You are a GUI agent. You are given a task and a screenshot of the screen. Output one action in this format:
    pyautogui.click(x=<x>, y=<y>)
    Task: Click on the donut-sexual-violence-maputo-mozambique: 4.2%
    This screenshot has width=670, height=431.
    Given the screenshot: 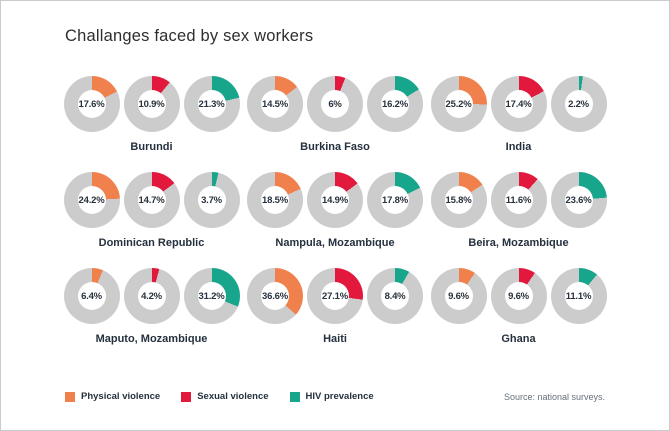 What is the action you would take?
    pyautogui.click(x=151, y=296)
    